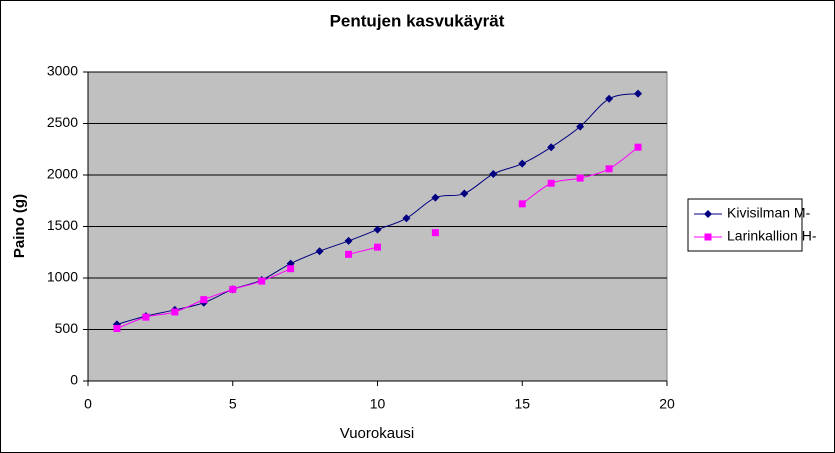 This screenshot has width=835, height=453. What do you see at coordinates (417, 20) in the screenshot?
I see `chart-title: Pentujen kasvukäyrät` at bounding box center [417, 20].